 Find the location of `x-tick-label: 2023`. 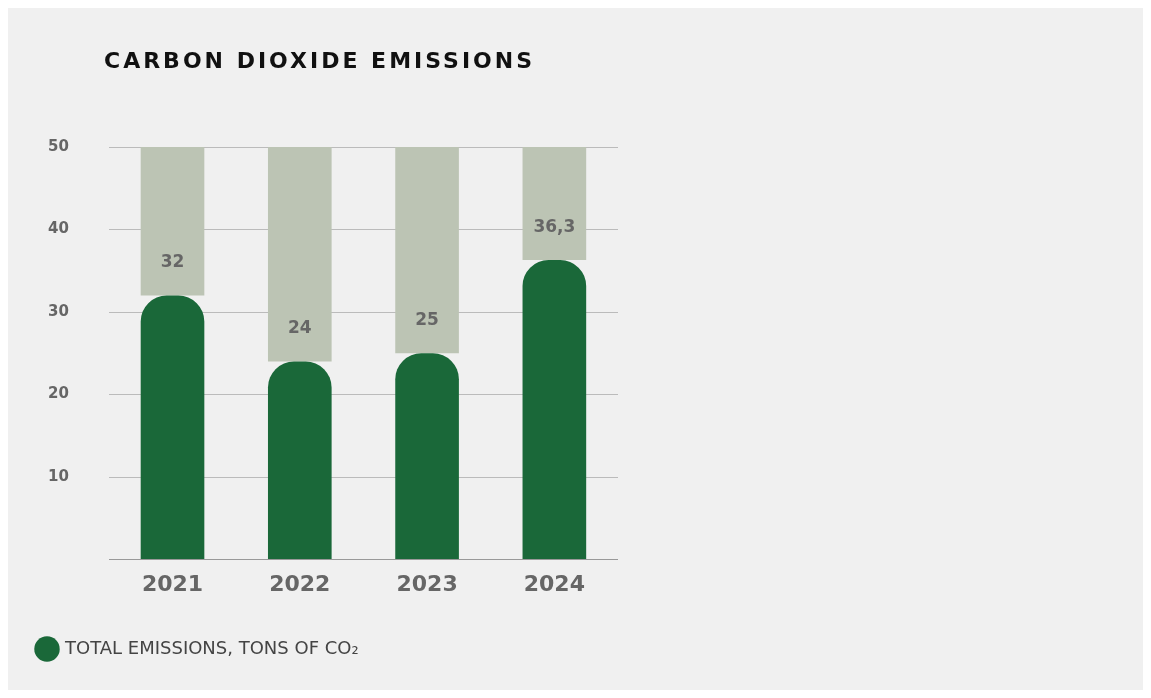

x-tick-label: 2023 is located at coordinates (427, 583).